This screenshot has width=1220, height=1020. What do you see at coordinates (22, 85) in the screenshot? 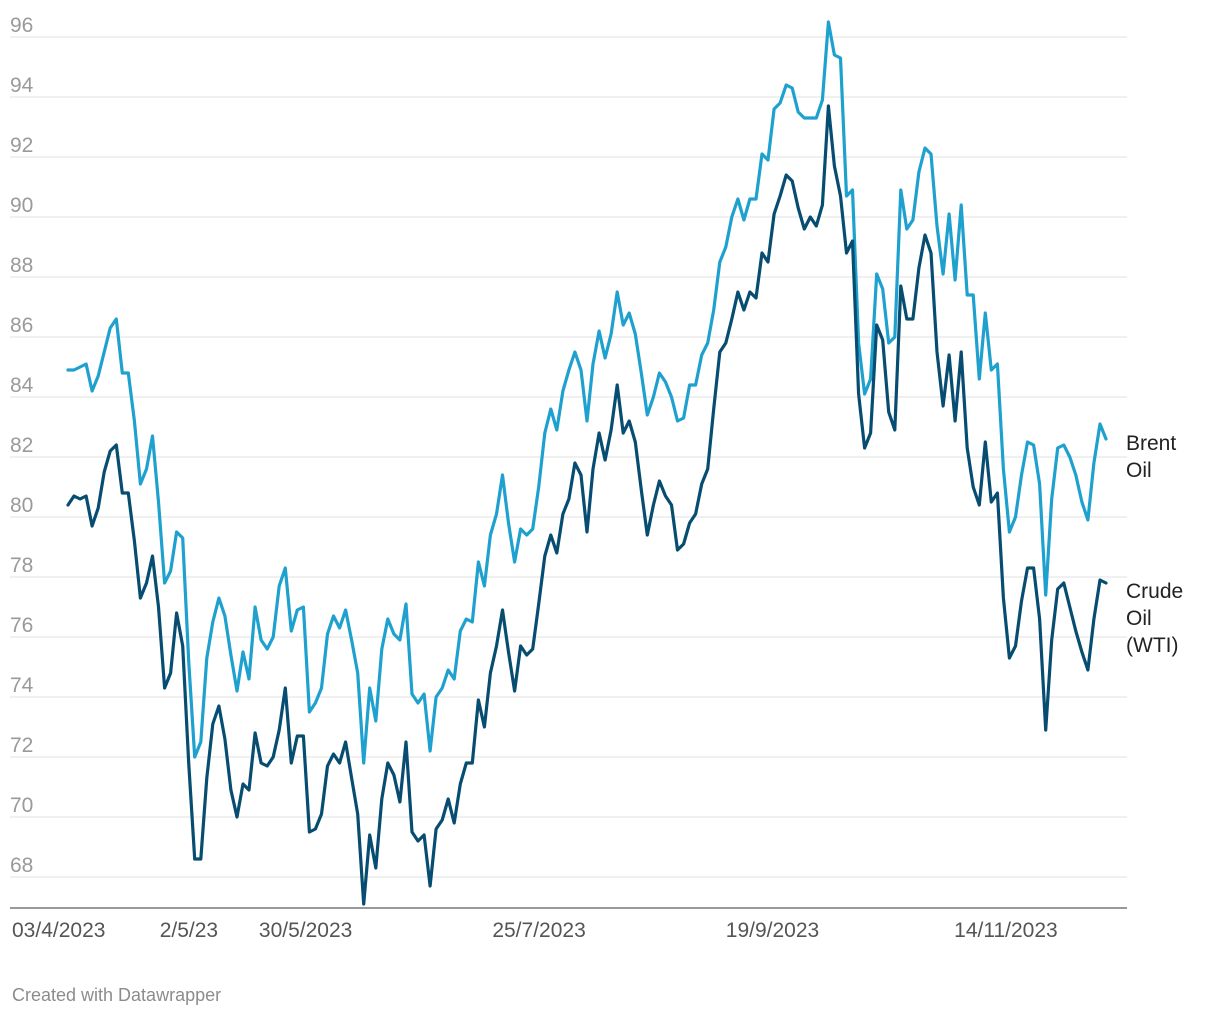
I see `y-tick-label-94: 94` at bounding box center [22, 85].